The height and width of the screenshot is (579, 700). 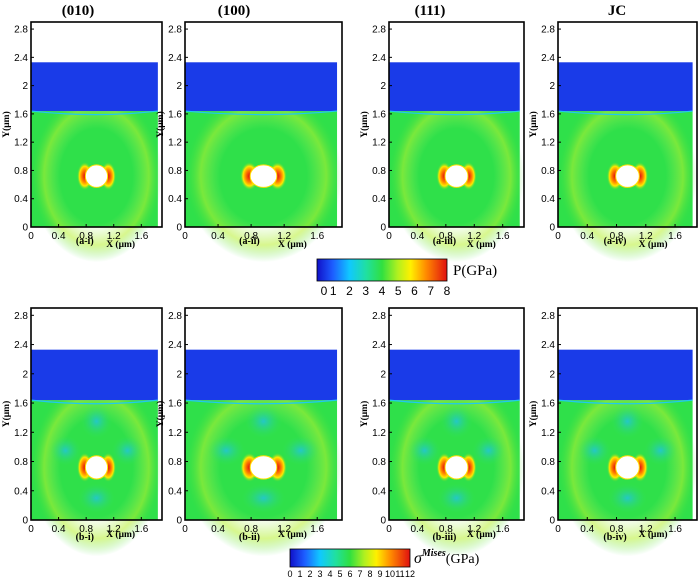 What do you see at coordinates (365, 291) in the screenshot?
I see `colorbar-tick-label: 3` at bounding box center [365, 291].